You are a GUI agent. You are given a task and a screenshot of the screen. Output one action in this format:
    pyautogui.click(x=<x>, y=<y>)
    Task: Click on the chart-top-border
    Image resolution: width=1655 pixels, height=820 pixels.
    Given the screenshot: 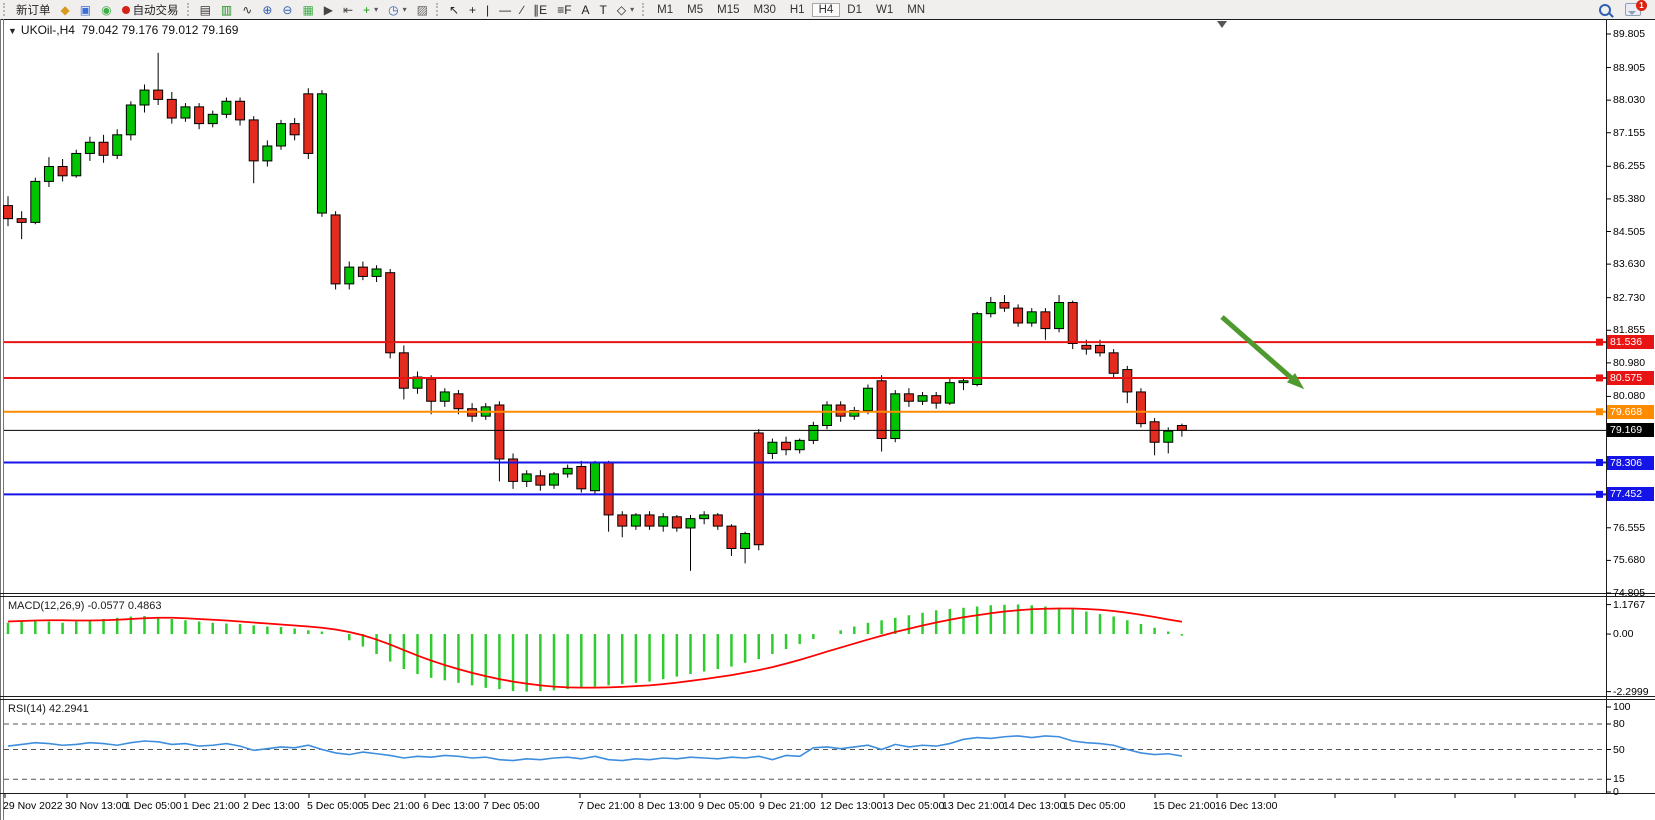 What is the action you would take?
    pyautogui.click(x=827, y=19)
    